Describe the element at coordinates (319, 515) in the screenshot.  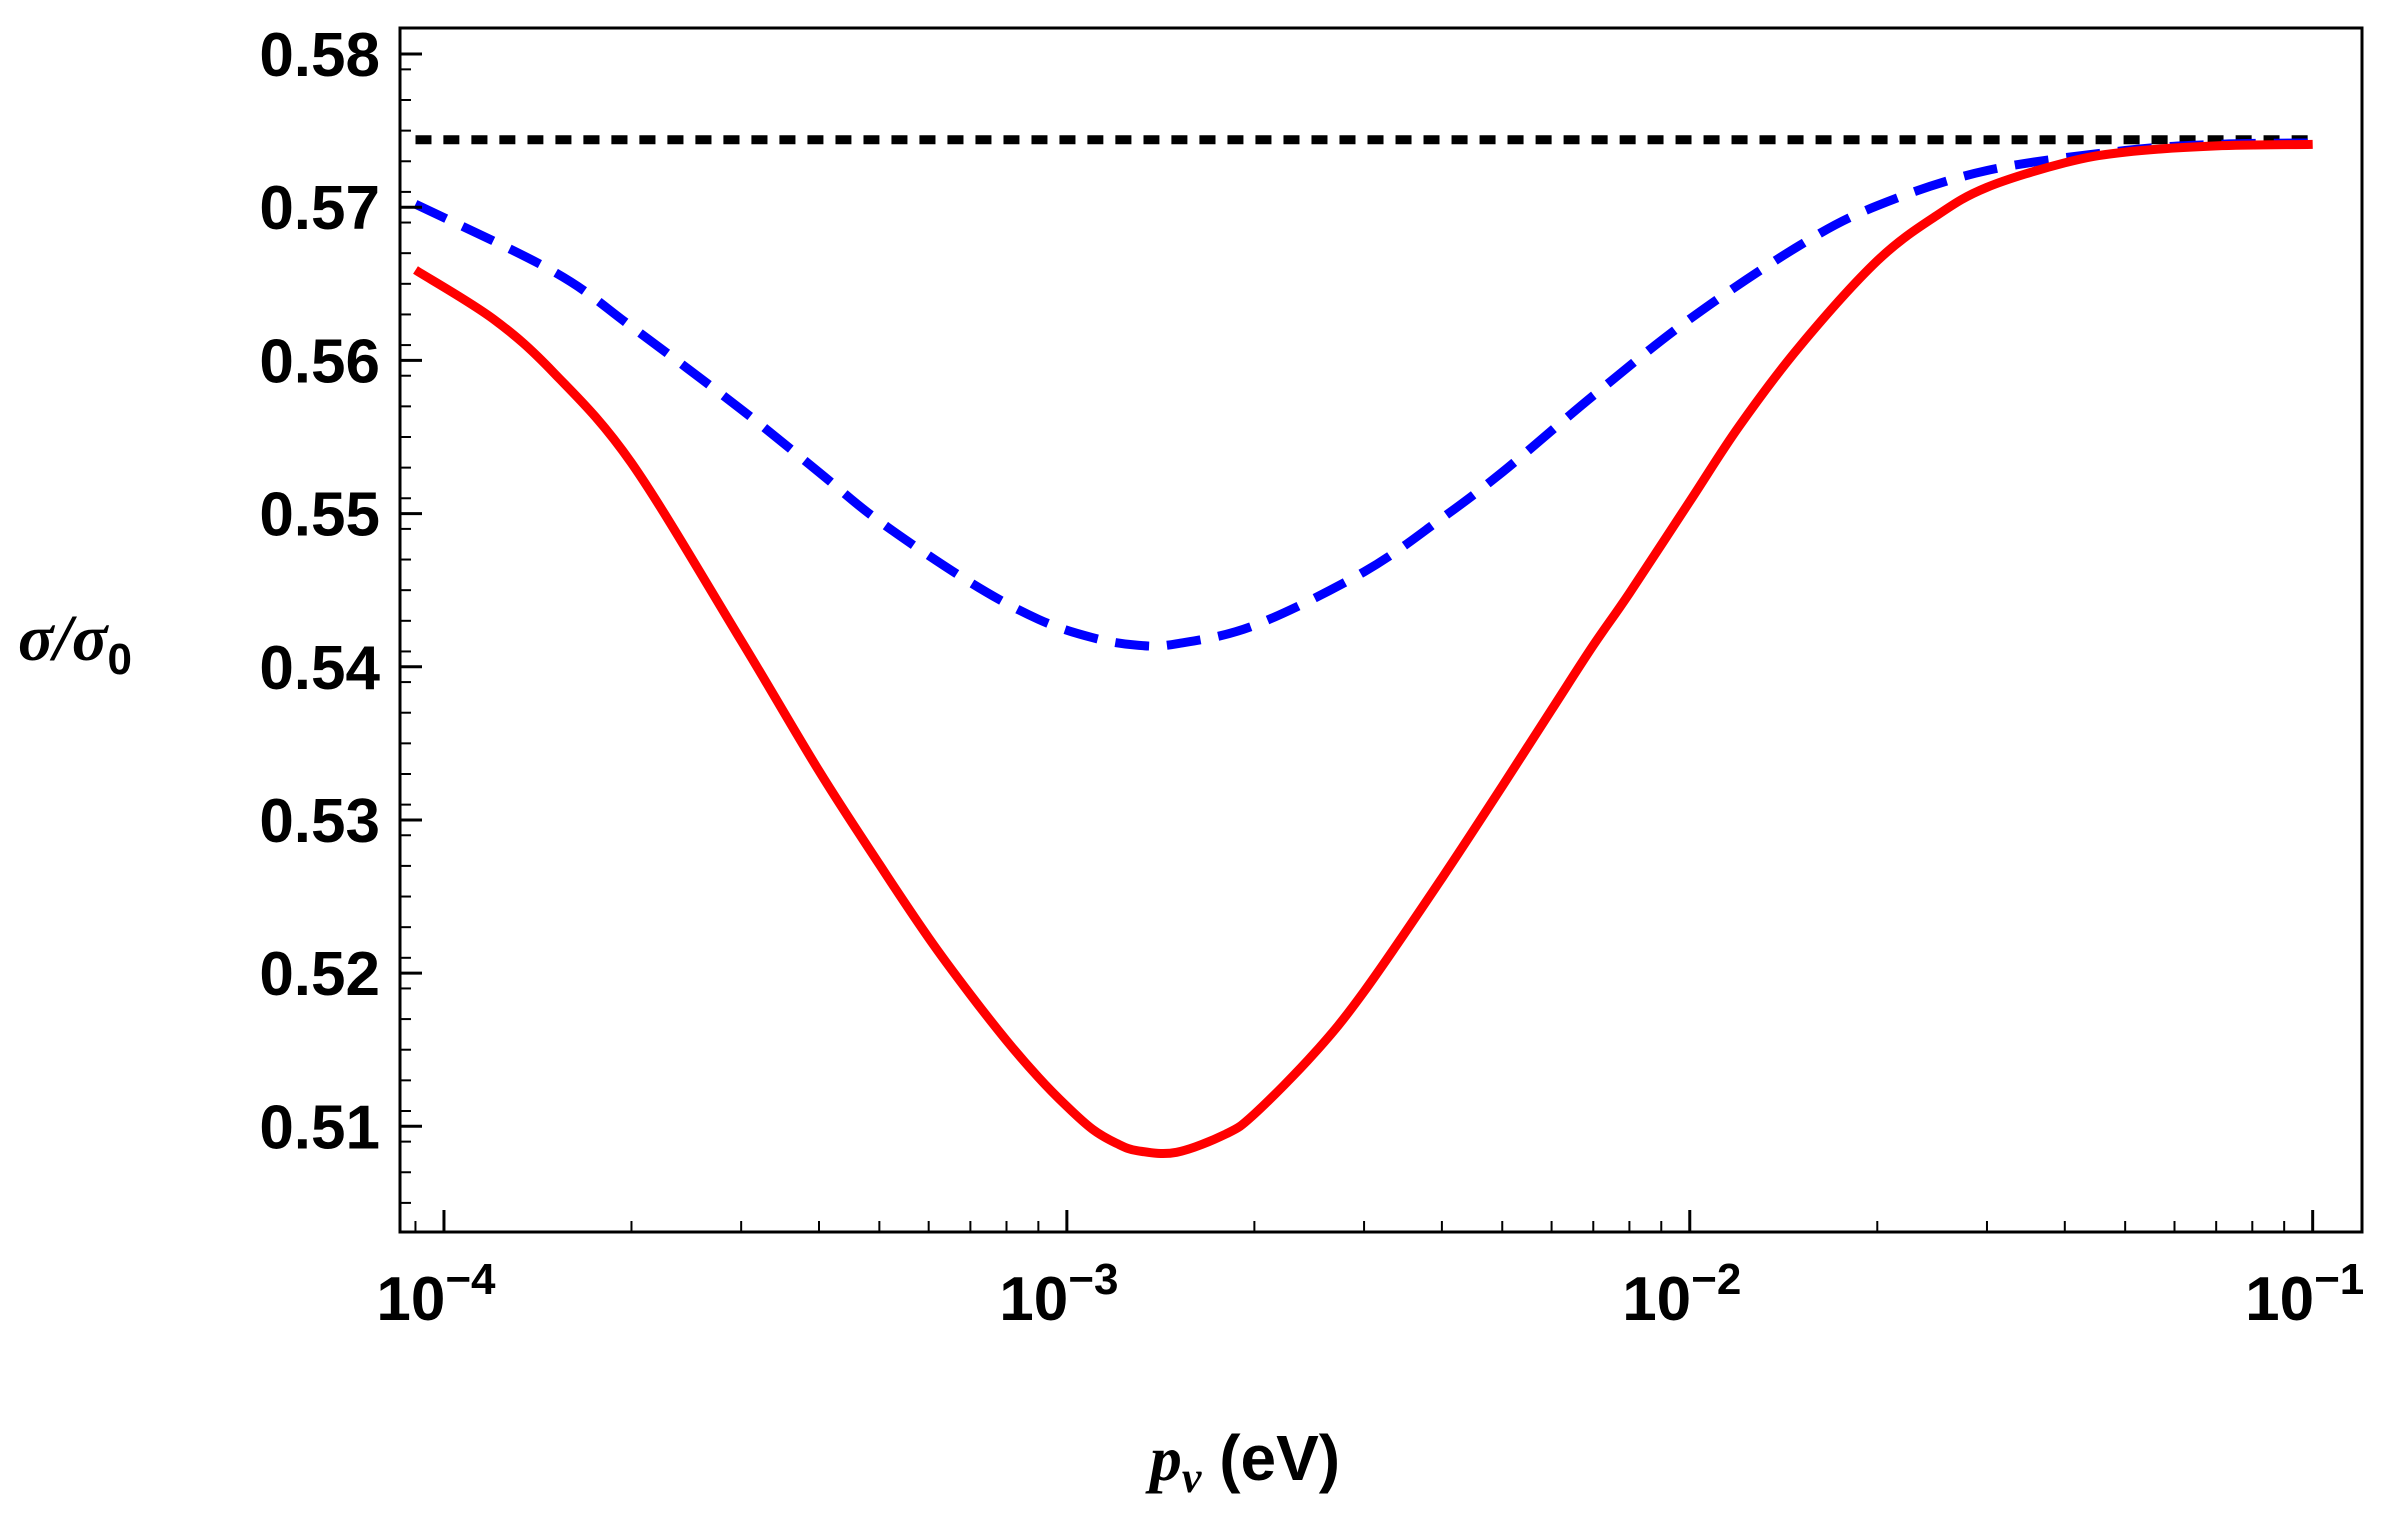
I see `y-tick-label: 0.55` at that location.